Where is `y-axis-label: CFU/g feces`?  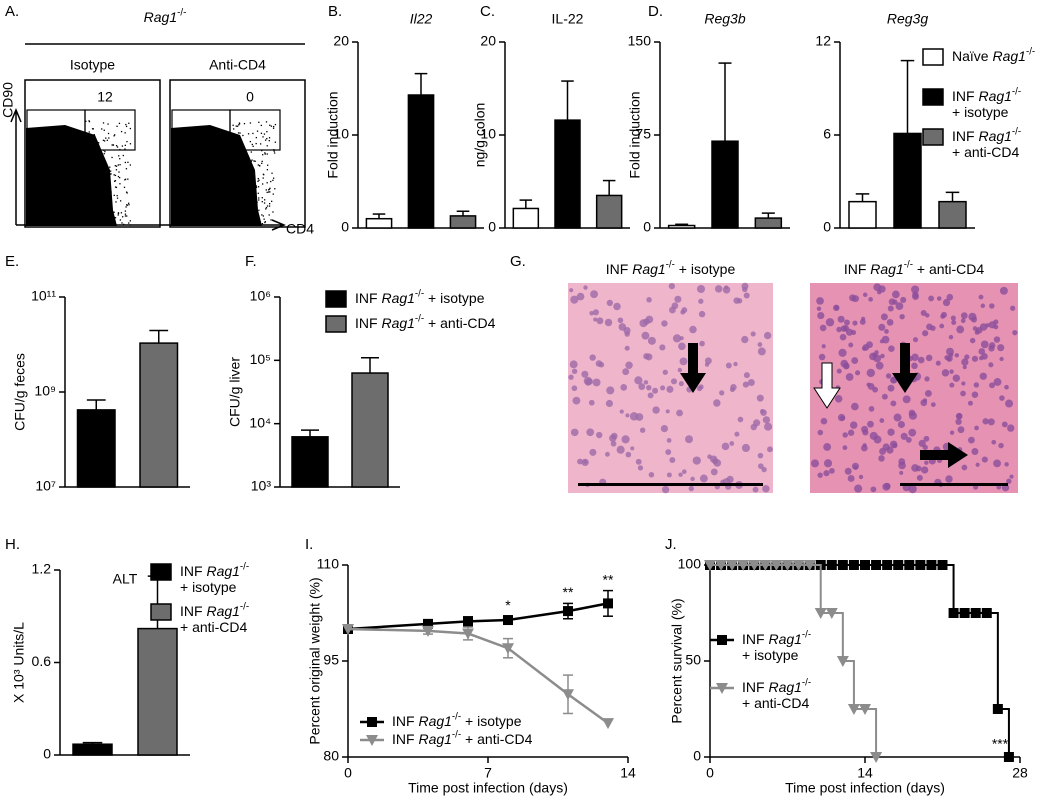 y-axis-label: CFU/g feces is located at coordinates (20, 392).